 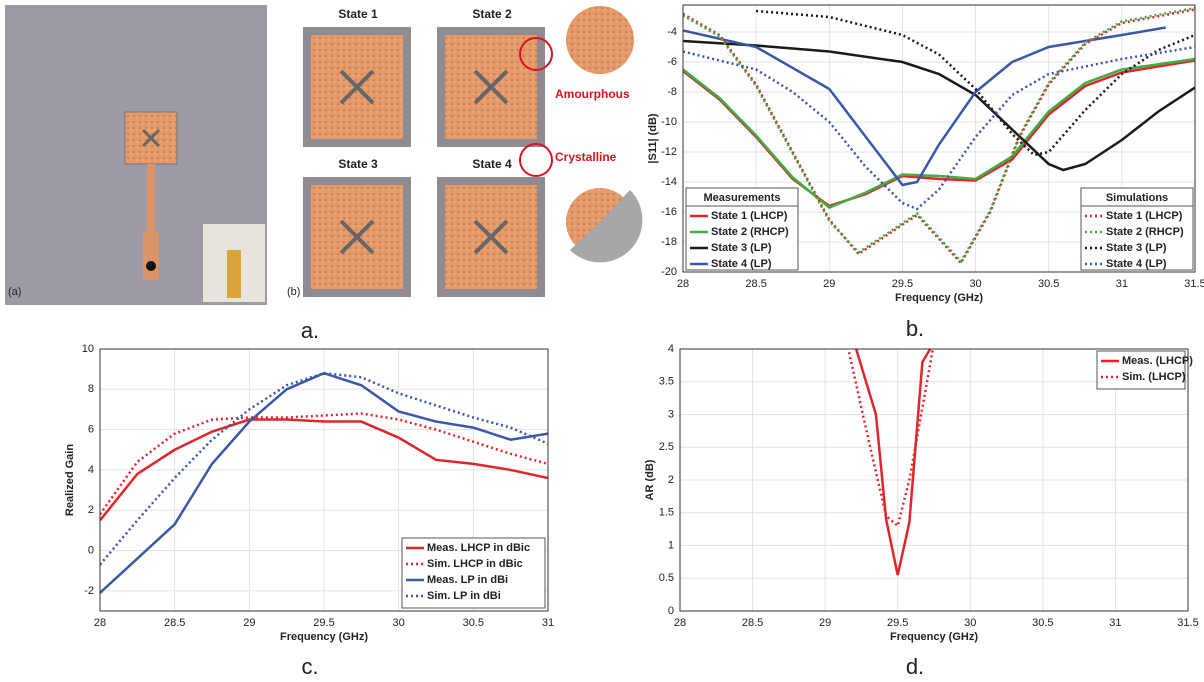 What do you see at coordinates (91, 470) in the screenshot?
I see `y-tick-label: 4` at bounding box center [91, 470].